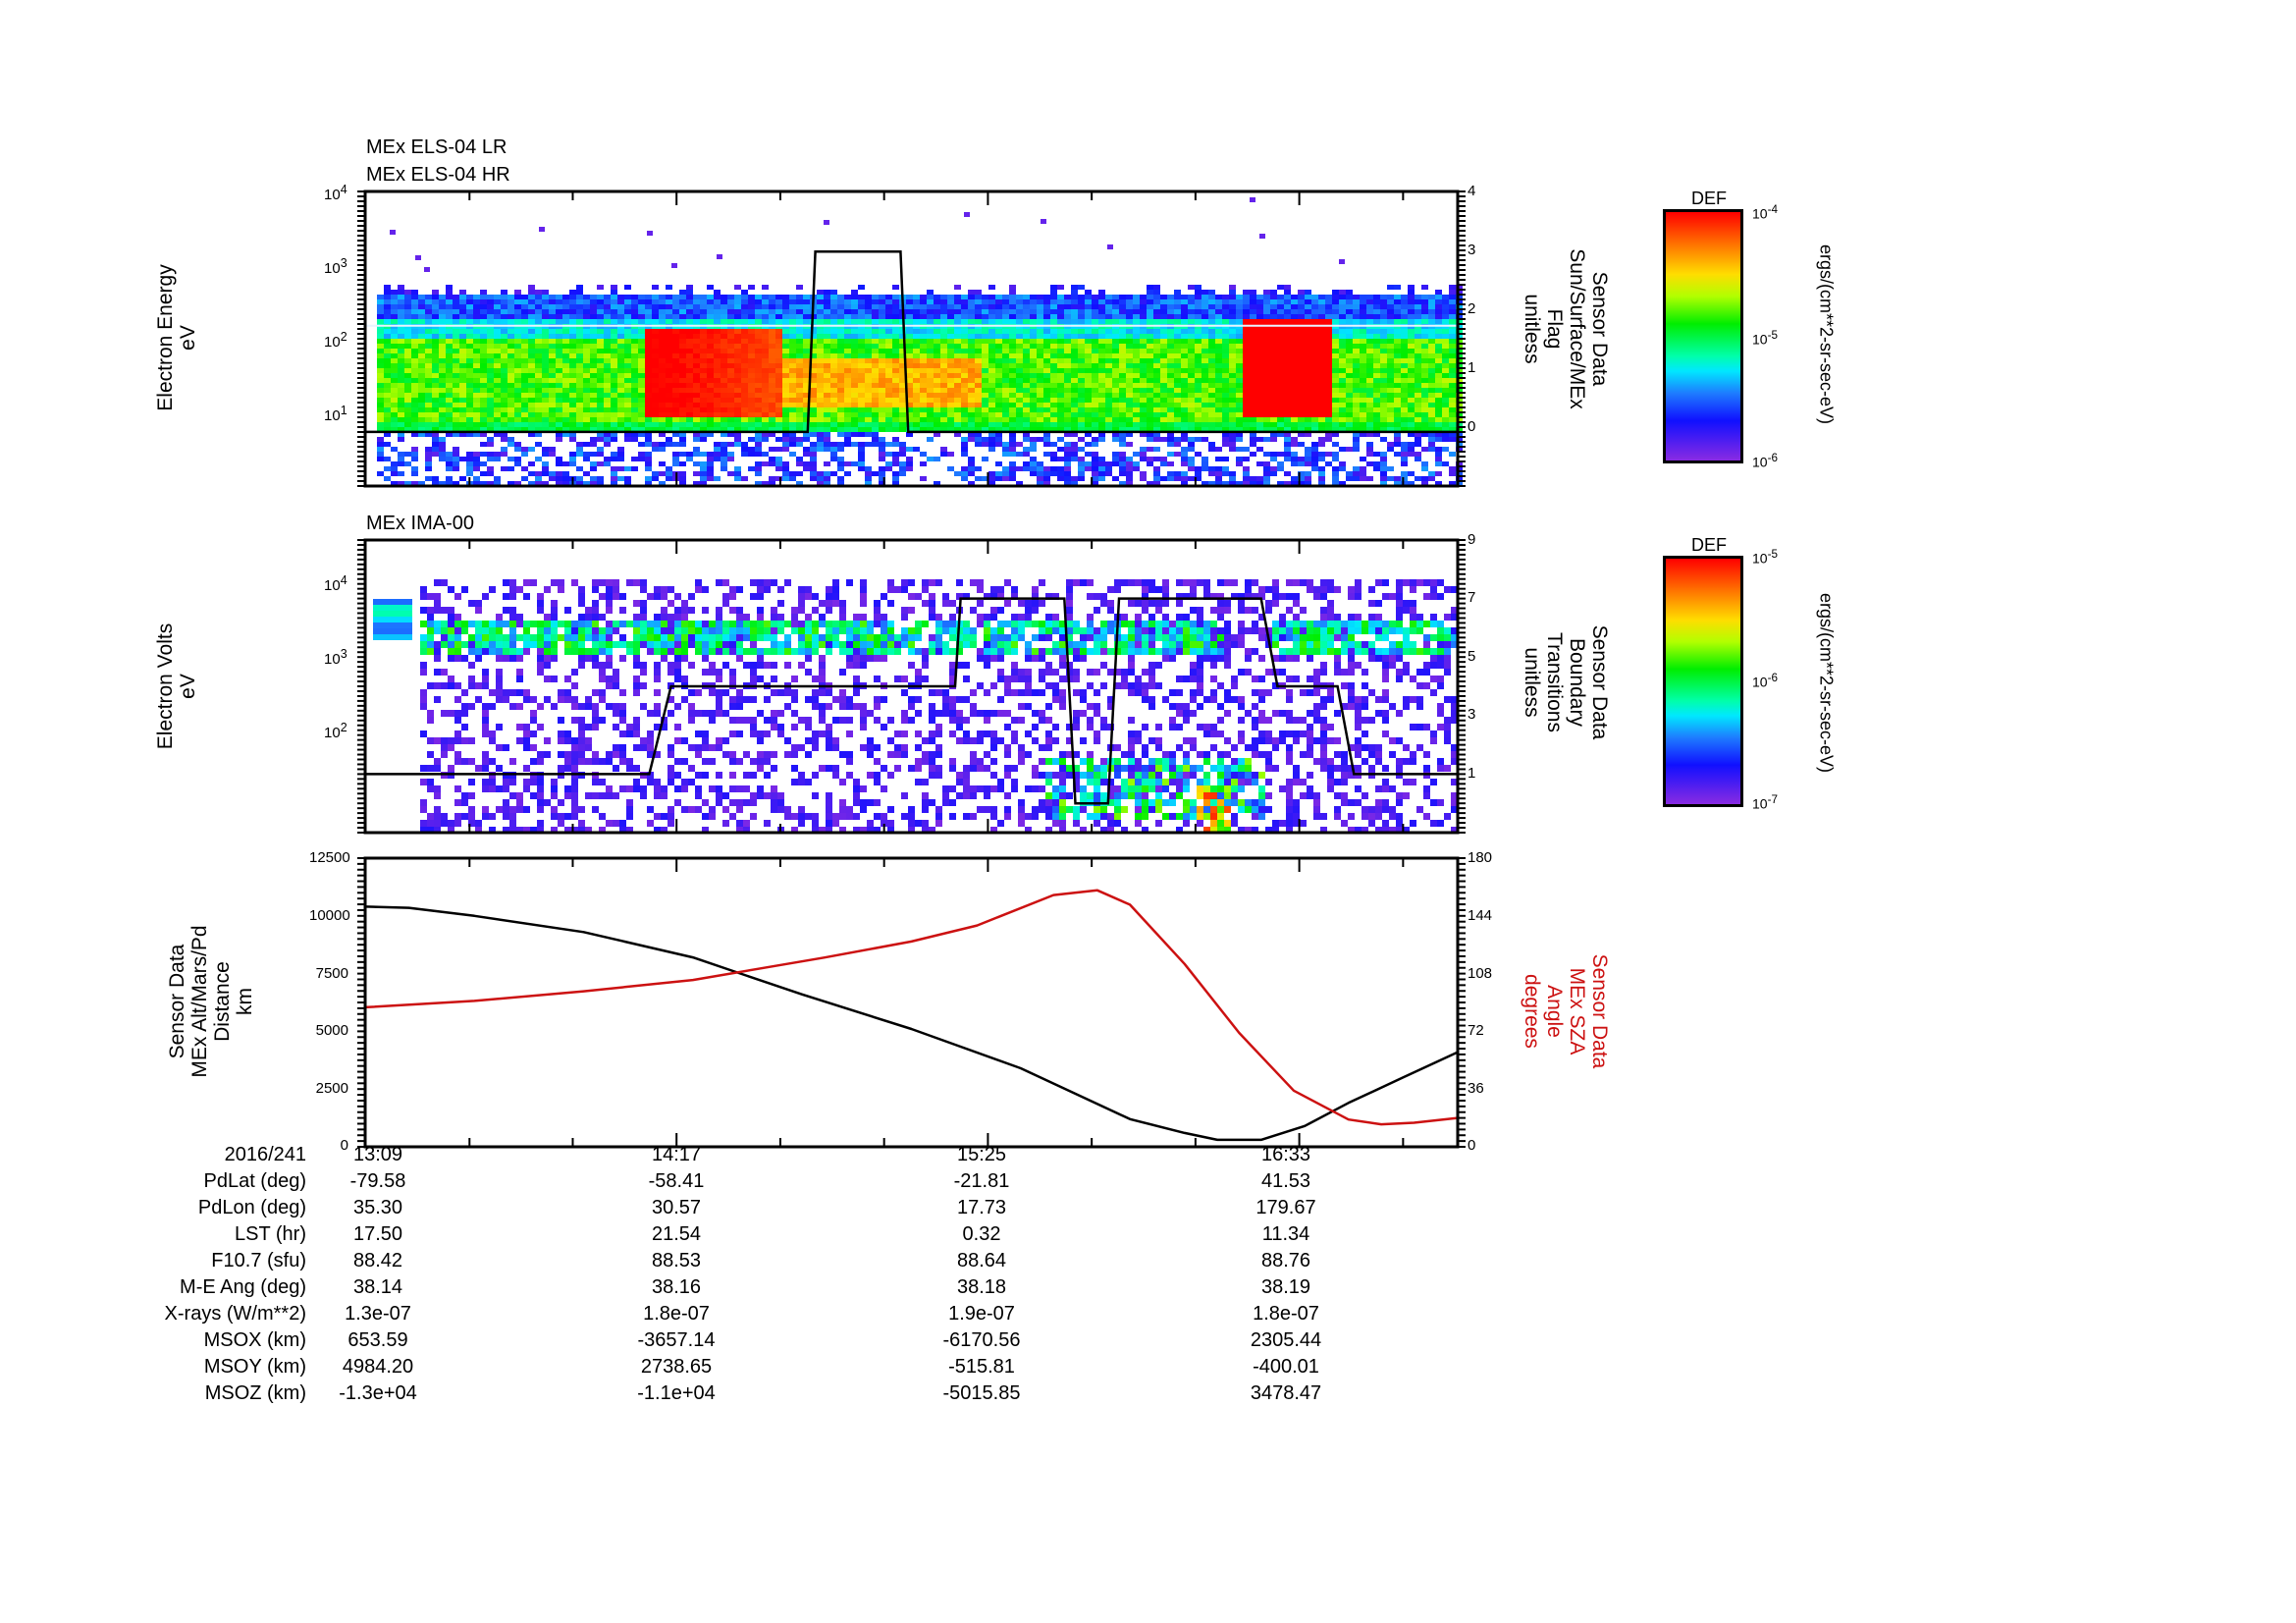  I want to click on panel2-rtick-1: 1, so click(1472, 773).